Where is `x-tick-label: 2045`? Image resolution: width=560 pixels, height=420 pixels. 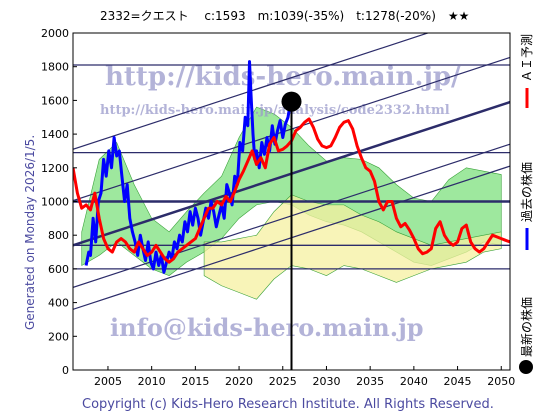
x-tick-label: 2045 is located at coordinates (458, 381).